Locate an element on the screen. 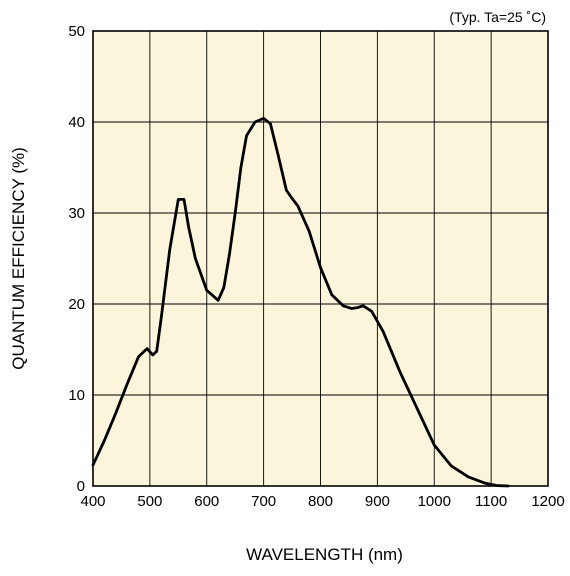  y-tick-label: 0 is located at coordinates (81, 486).